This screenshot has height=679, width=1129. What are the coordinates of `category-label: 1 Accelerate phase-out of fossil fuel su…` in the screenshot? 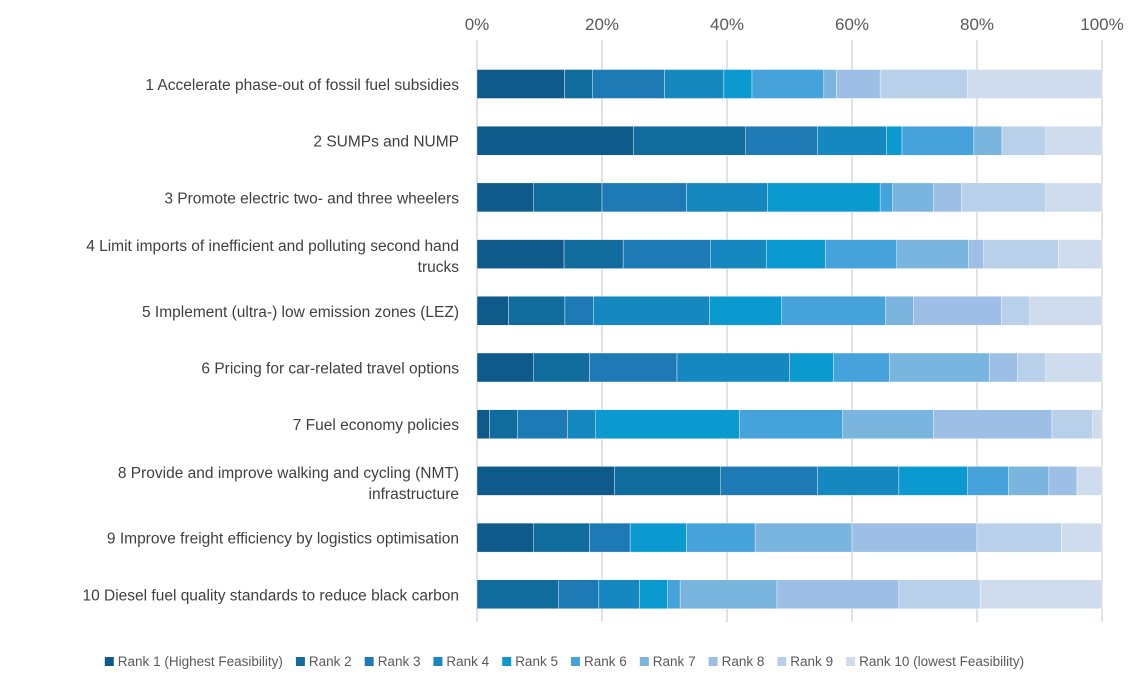 It's located at (302, 85).